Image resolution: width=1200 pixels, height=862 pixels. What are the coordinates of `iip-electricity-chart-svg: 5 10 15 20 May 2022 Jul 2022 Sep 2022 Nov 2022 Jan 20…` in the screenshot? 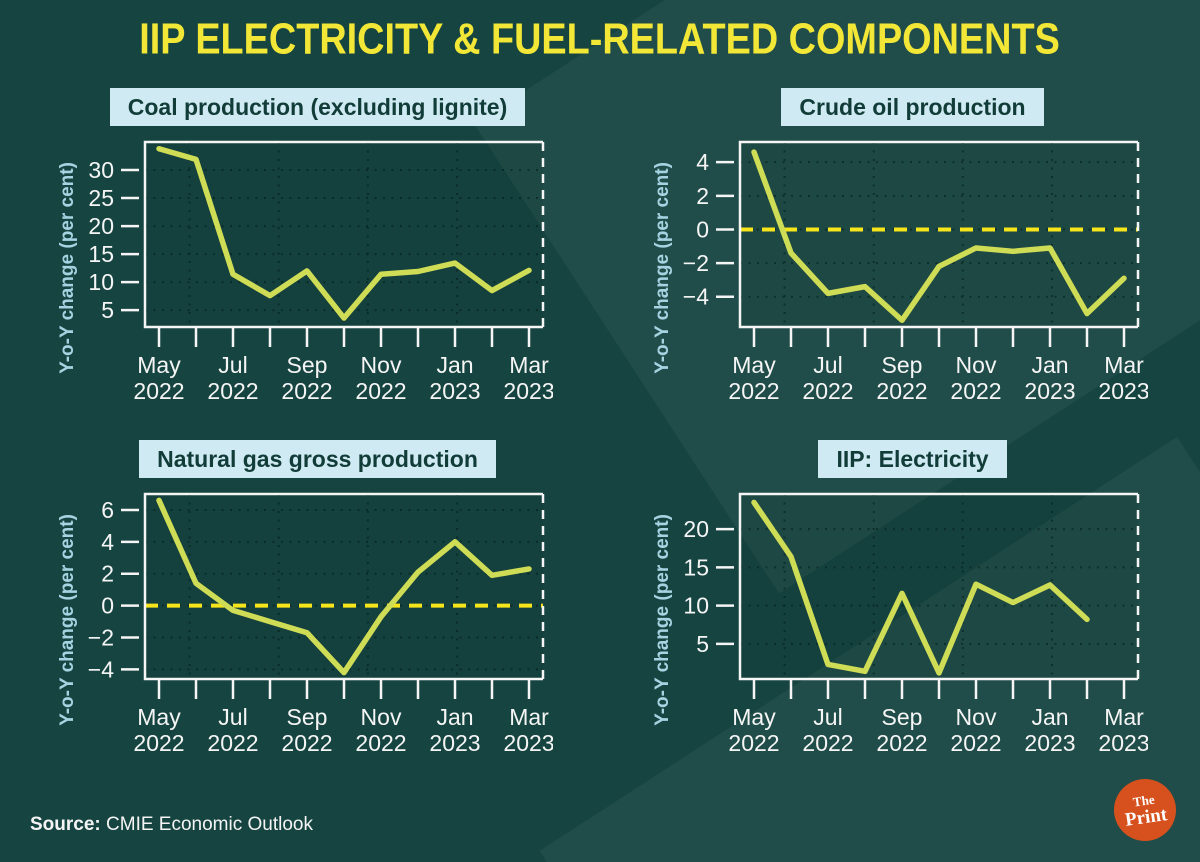 It's located at (915, 623).